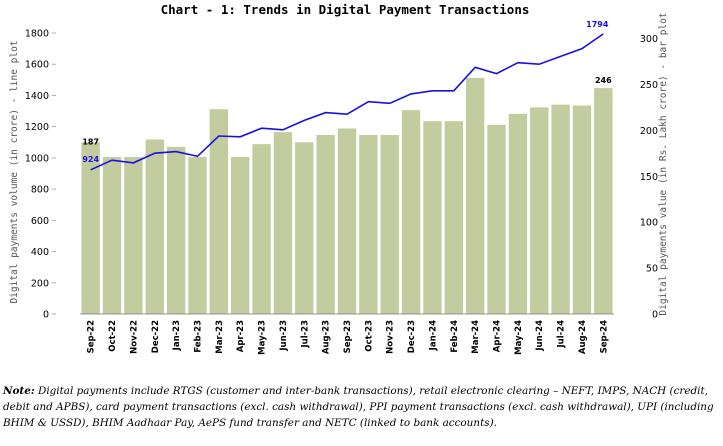  What do you see at coordinates (649, 85) in the screenshot?
I see `right-tick-label: 250` at bounding box center [649, 85].